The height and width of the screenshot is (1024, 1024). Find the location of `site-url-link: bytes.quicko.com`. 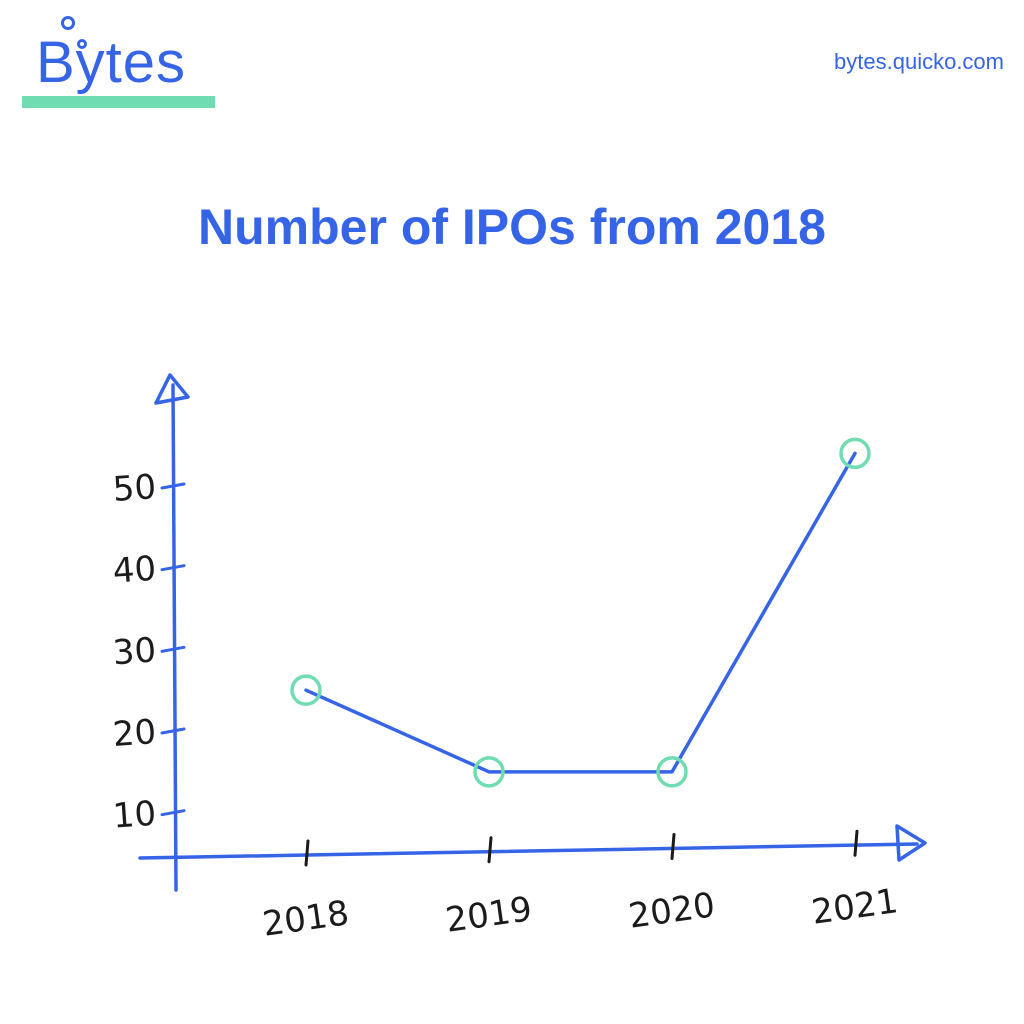

site-url-link: bytes.quicko.com is located at coordinates (919, 61).